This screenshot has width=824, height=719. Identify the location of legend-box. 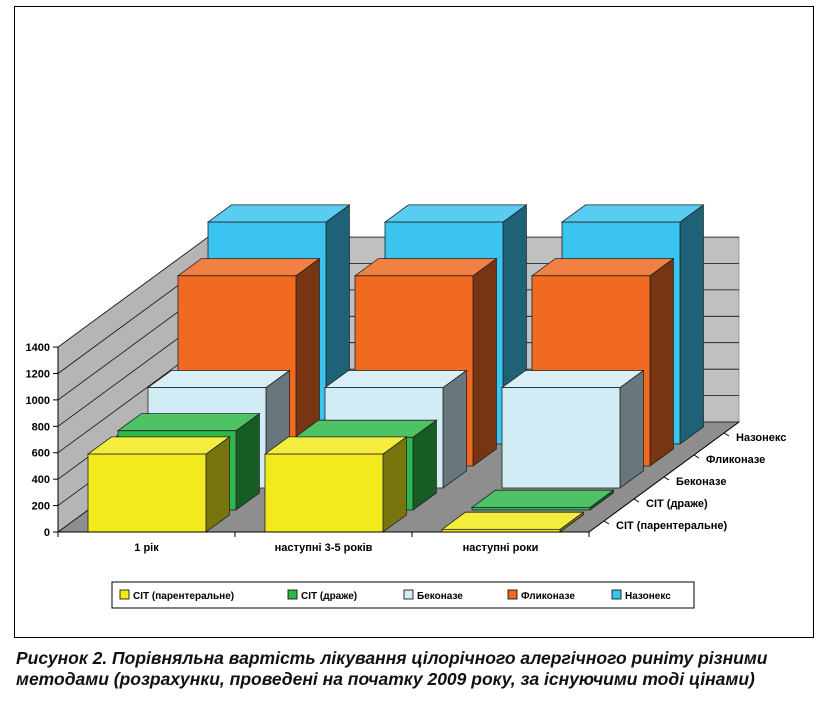
(403, 595).